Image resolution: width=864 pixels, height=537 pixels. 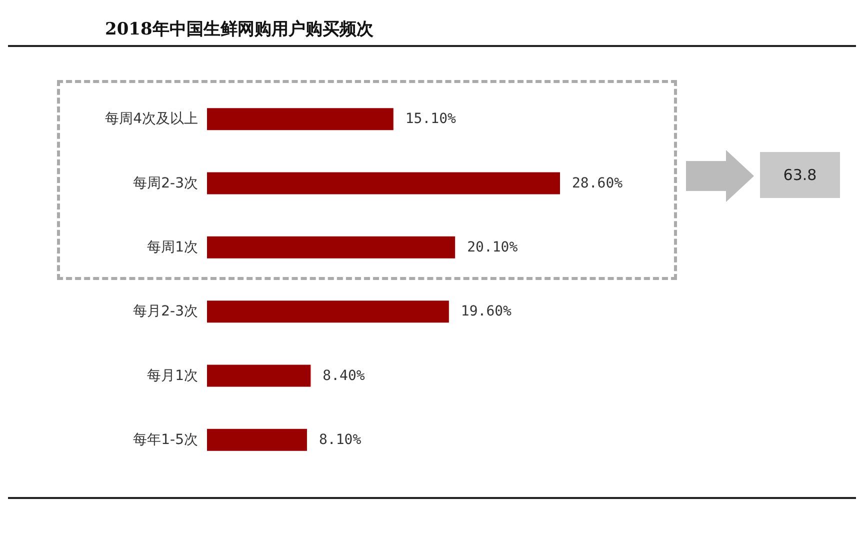 What do you see at coordinates (165, 440) in the screenshot?
I see `y-tick-label: 每年1-5次` at bounding box center [165, 440].